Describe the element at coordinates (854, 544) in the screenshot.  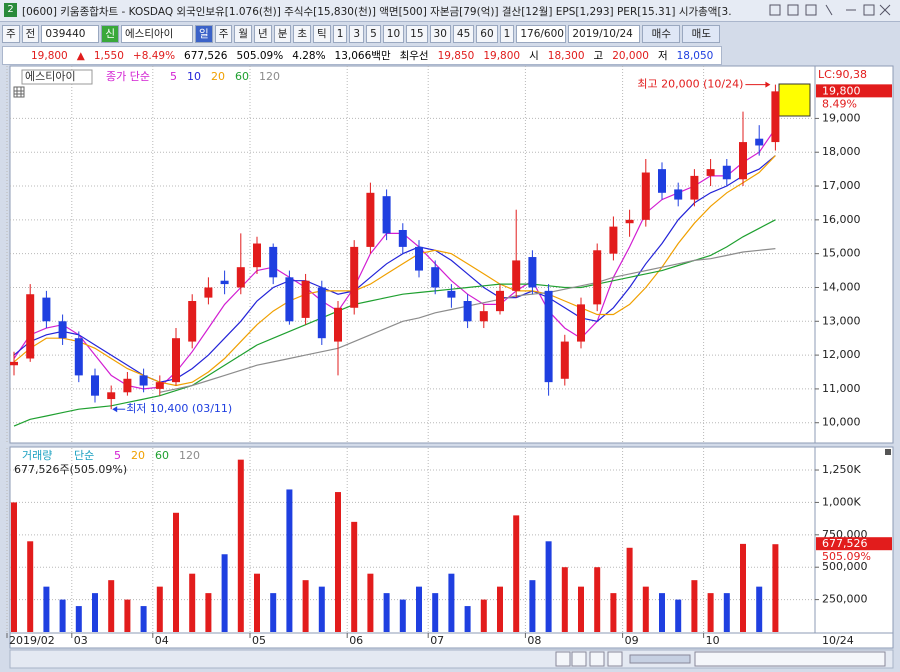
I see `last-volume-box` at that location.